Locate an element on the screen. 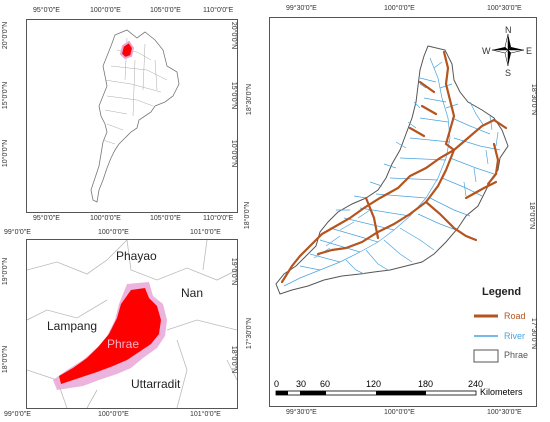 The width and height of the screenshot is (550, 422). main-left-tick-2: 17°30'0"N is located at coordinates (250, 333).